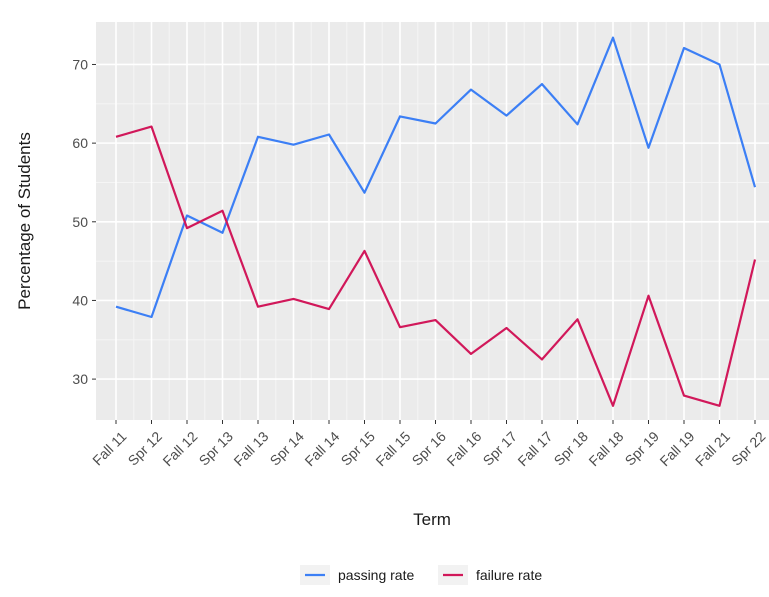 This screenshot has height=597, width=769. I want to click on x-tick-label: Spr 22, so click(748, 448).